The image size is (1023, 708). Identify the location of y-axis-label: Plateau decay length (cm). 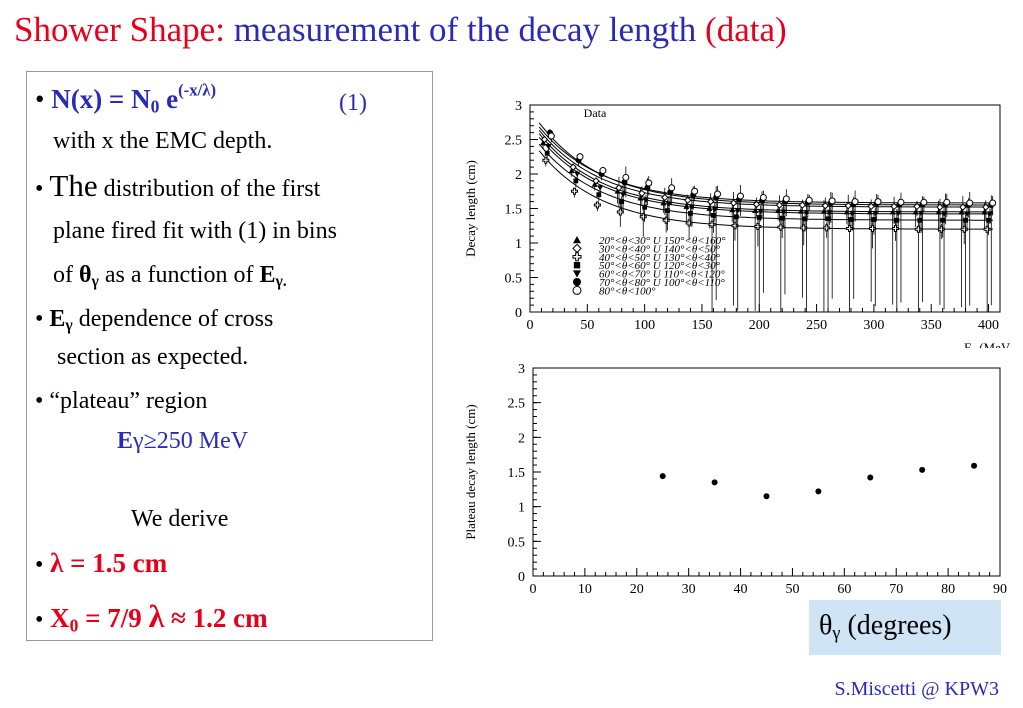
(470, 471).